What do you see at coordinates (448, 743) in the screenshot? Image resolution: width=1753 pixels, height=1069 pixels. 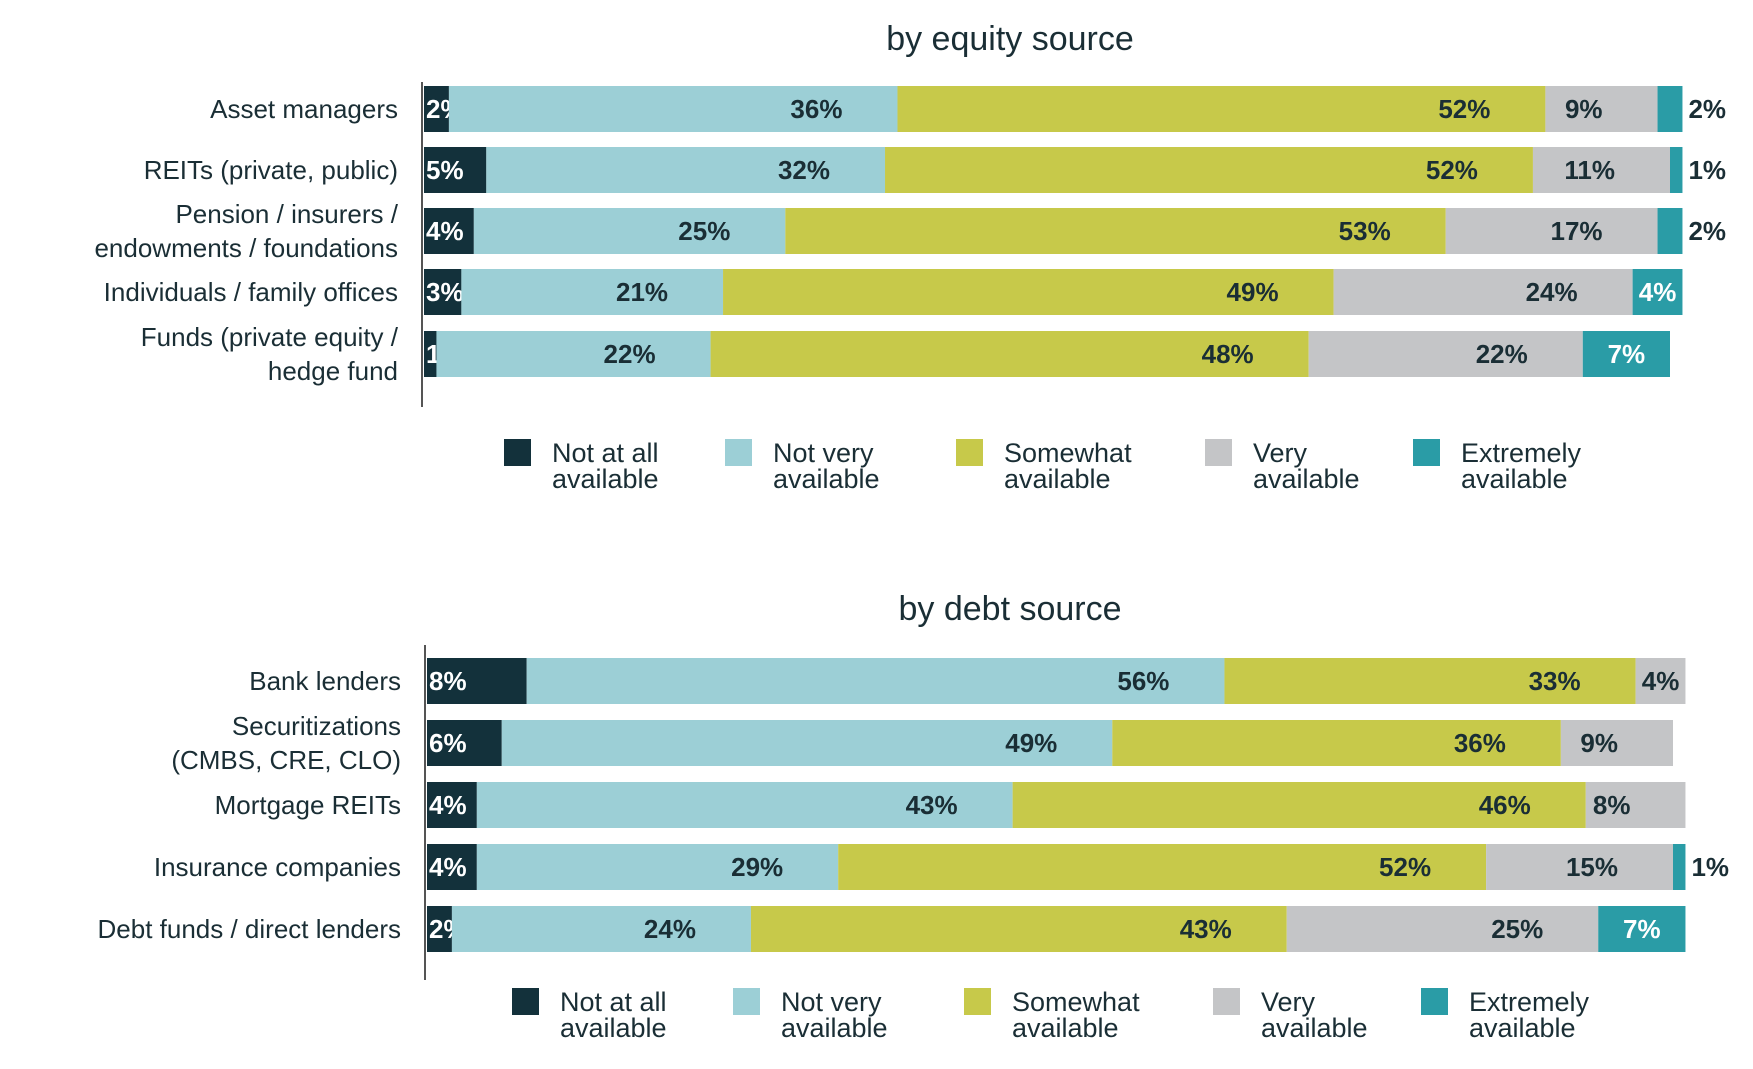 I see `debt-value-label: 6%` at bounding box center [448, 743].